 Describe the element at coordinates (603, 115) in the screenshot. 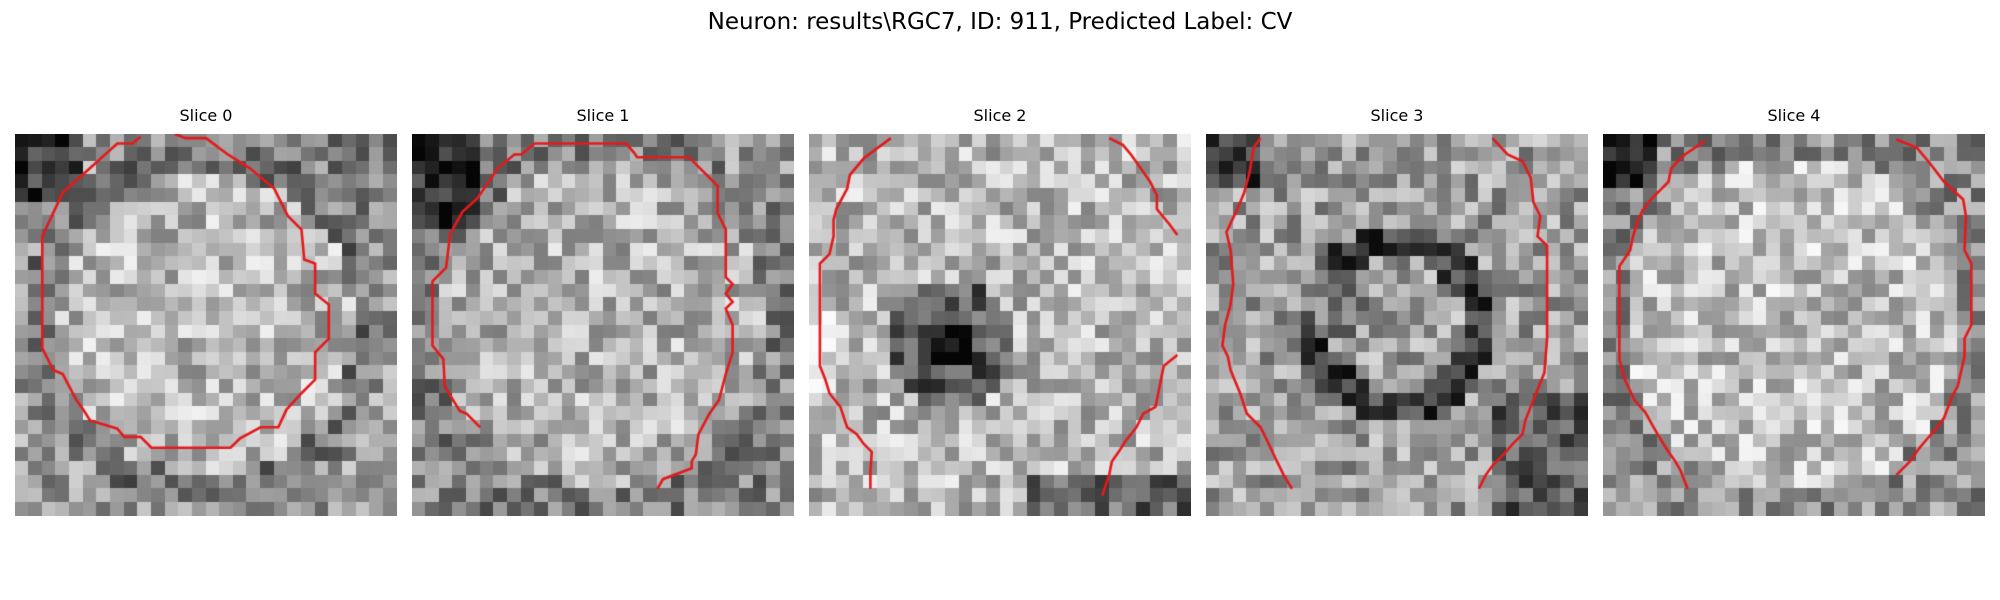

I see `slice-title: Slice 1` at that location.